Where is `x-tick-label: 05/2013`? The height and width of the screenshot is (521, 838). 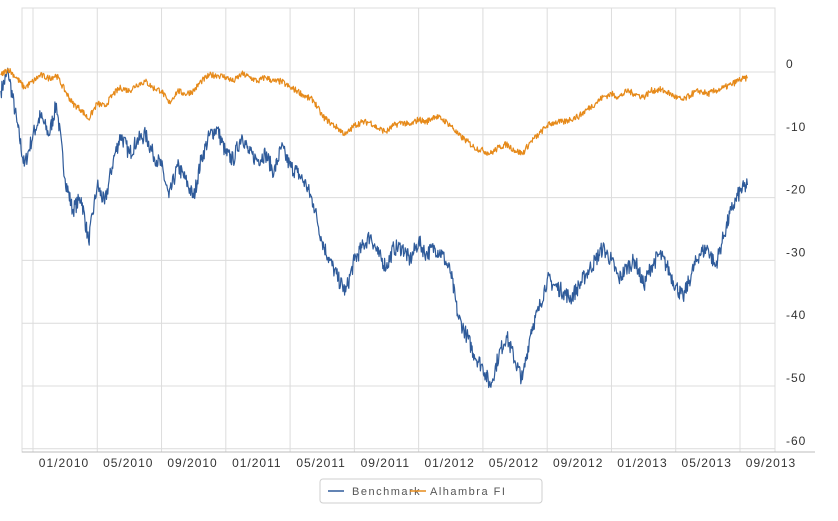 x-tick-label: 05/2013 is located at coordinates (707, 463).